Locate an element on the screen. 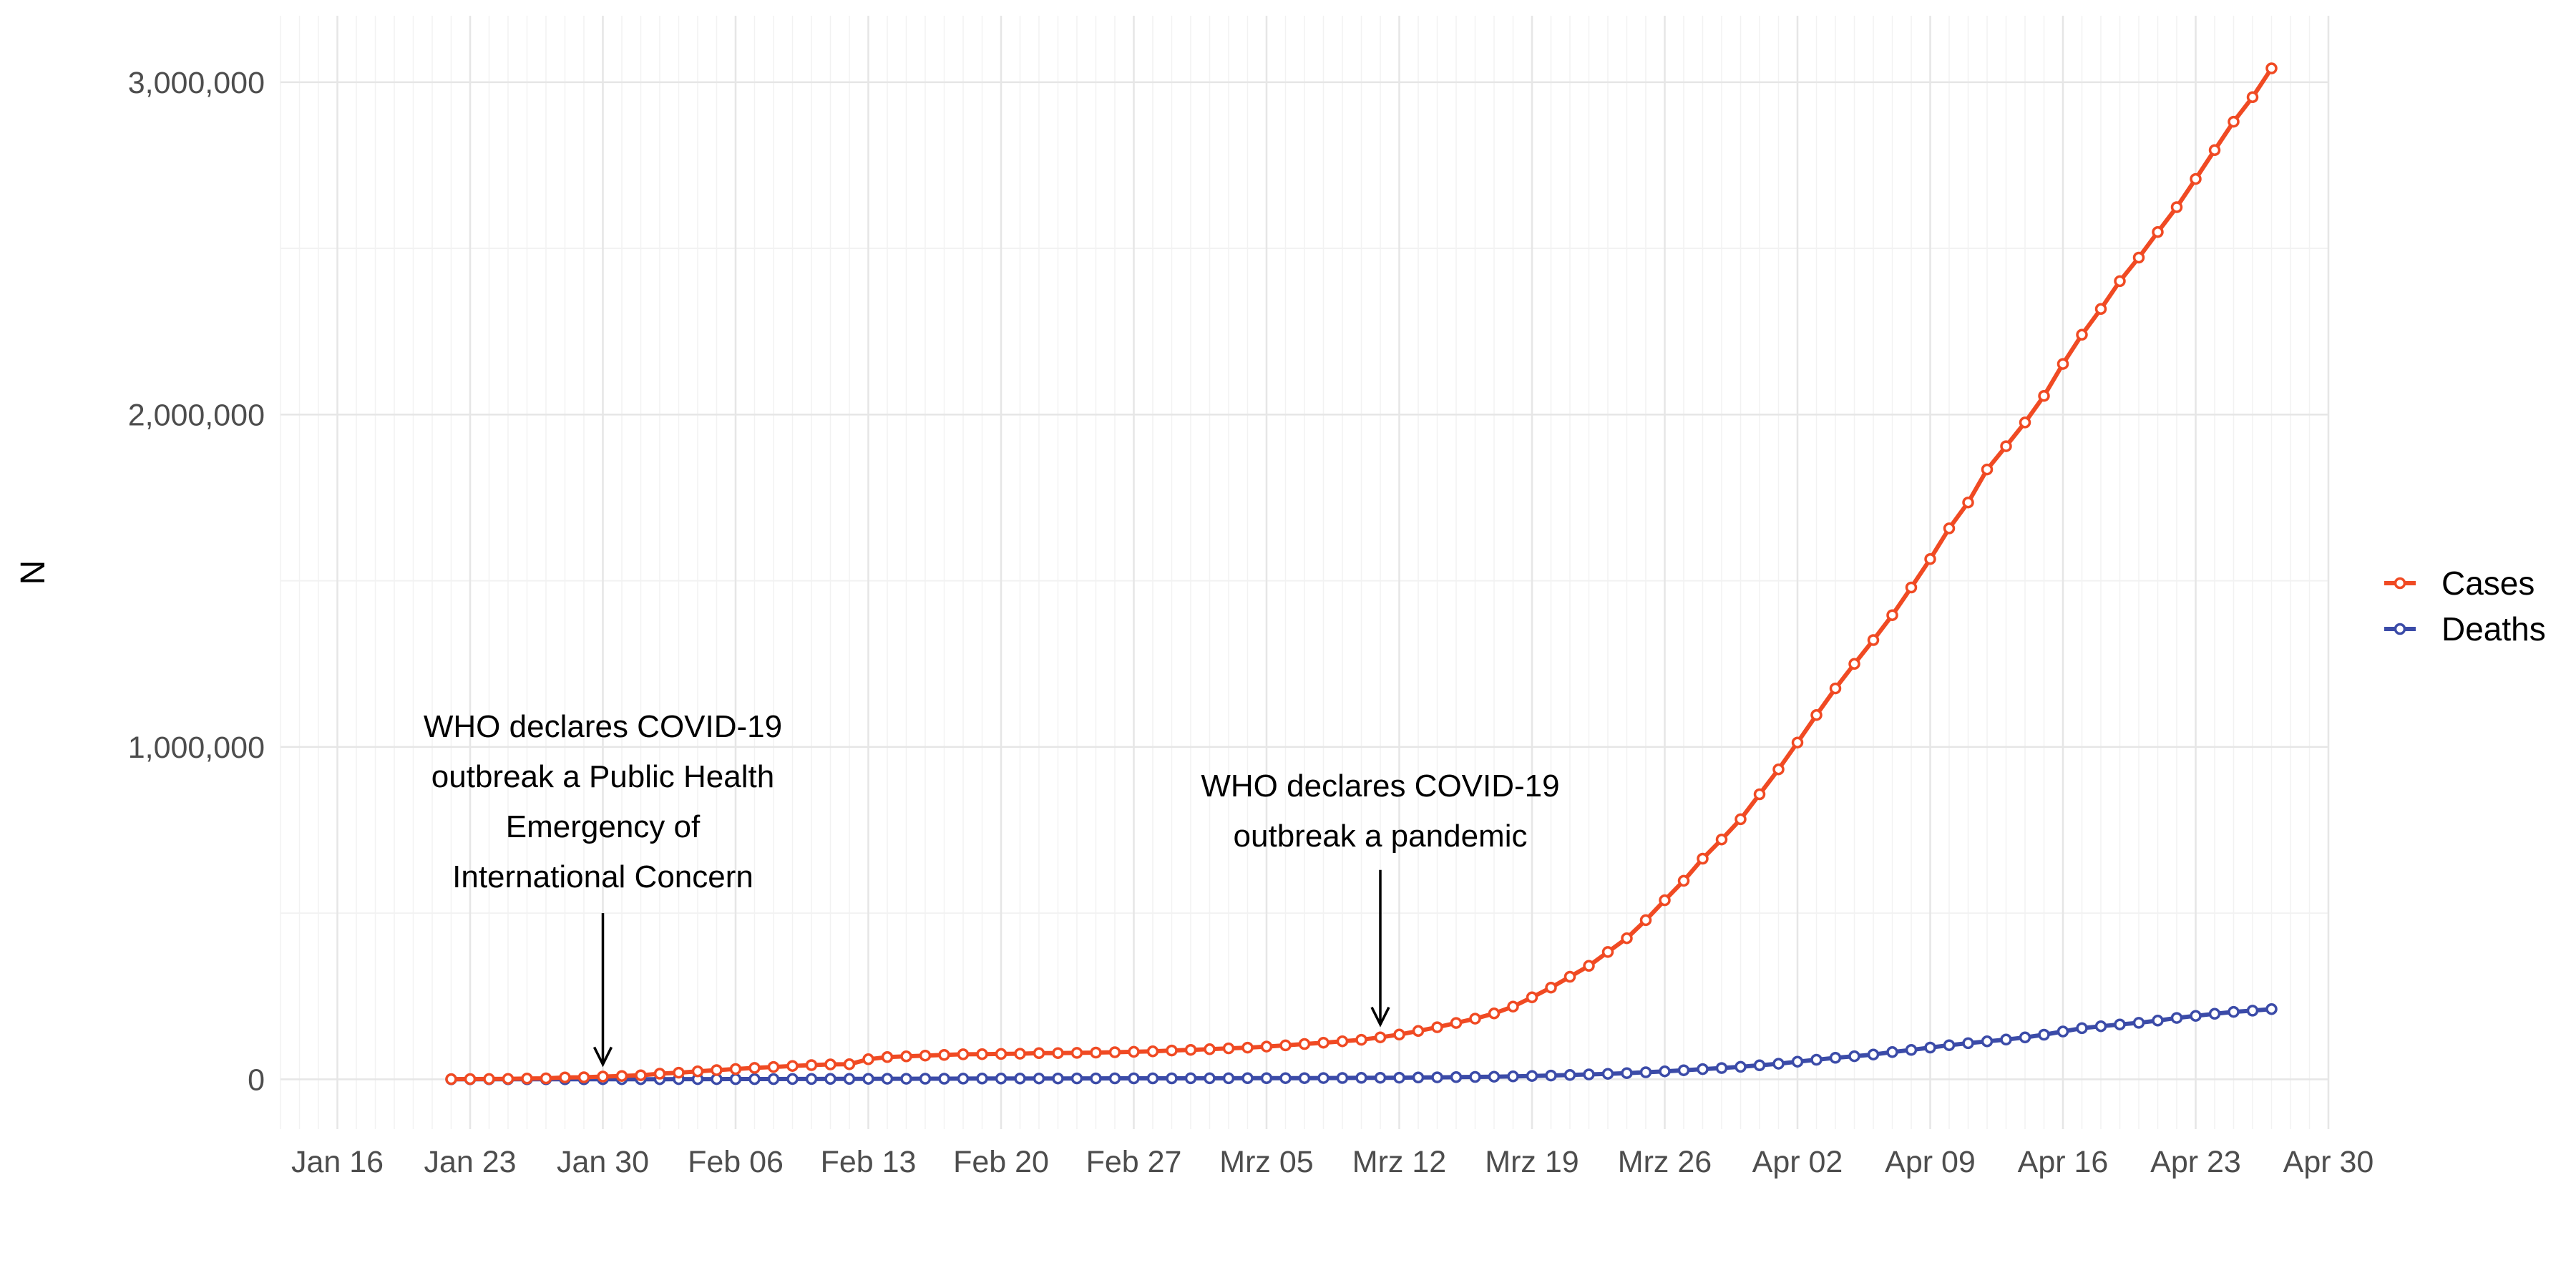 The height and width of the screenshot is (1288, 2576). x-tick-label: Apr 23 is located at coordinates (2195, 1162).